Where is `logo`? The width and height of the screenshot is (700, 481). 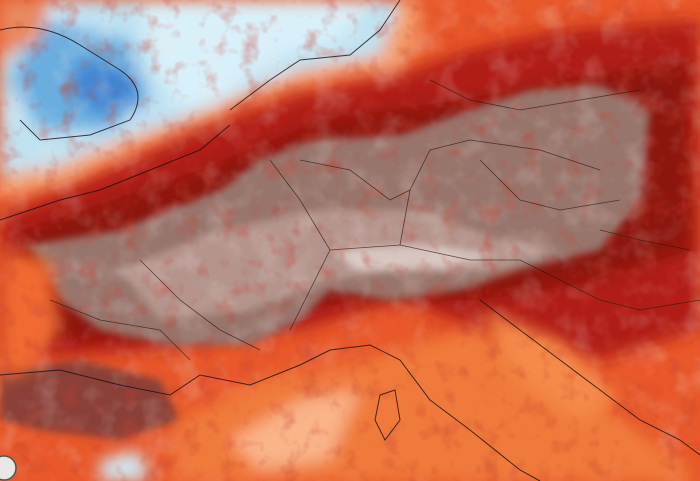 logo is located at coordinates (8, 468).